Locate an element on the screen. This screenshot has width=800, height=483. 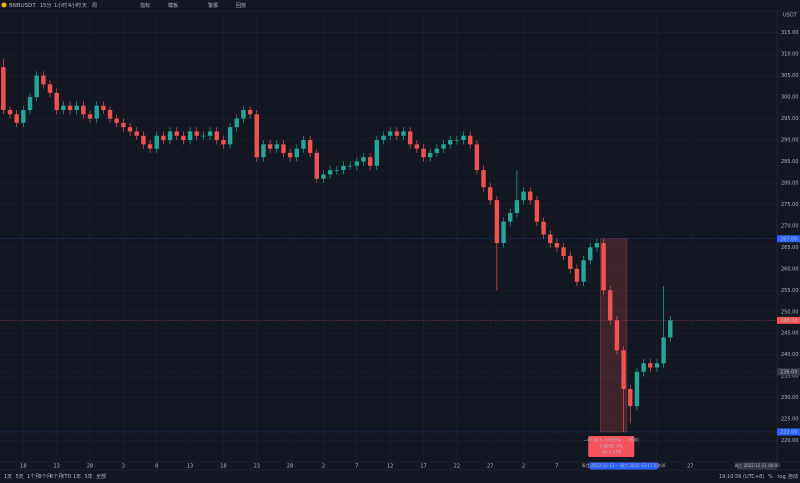
symbol-icon is located at coordinates (4, 5).